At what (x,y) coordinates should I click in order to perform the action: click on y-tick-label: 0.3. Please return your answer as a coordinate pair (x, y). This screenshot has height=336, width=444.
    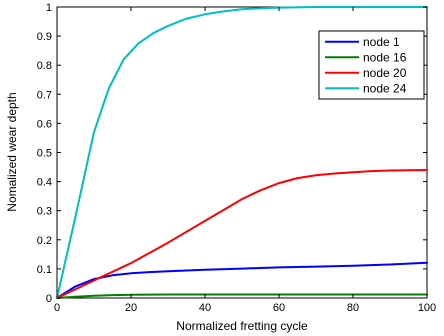
    Looking at the image, I should click on (44, 212).